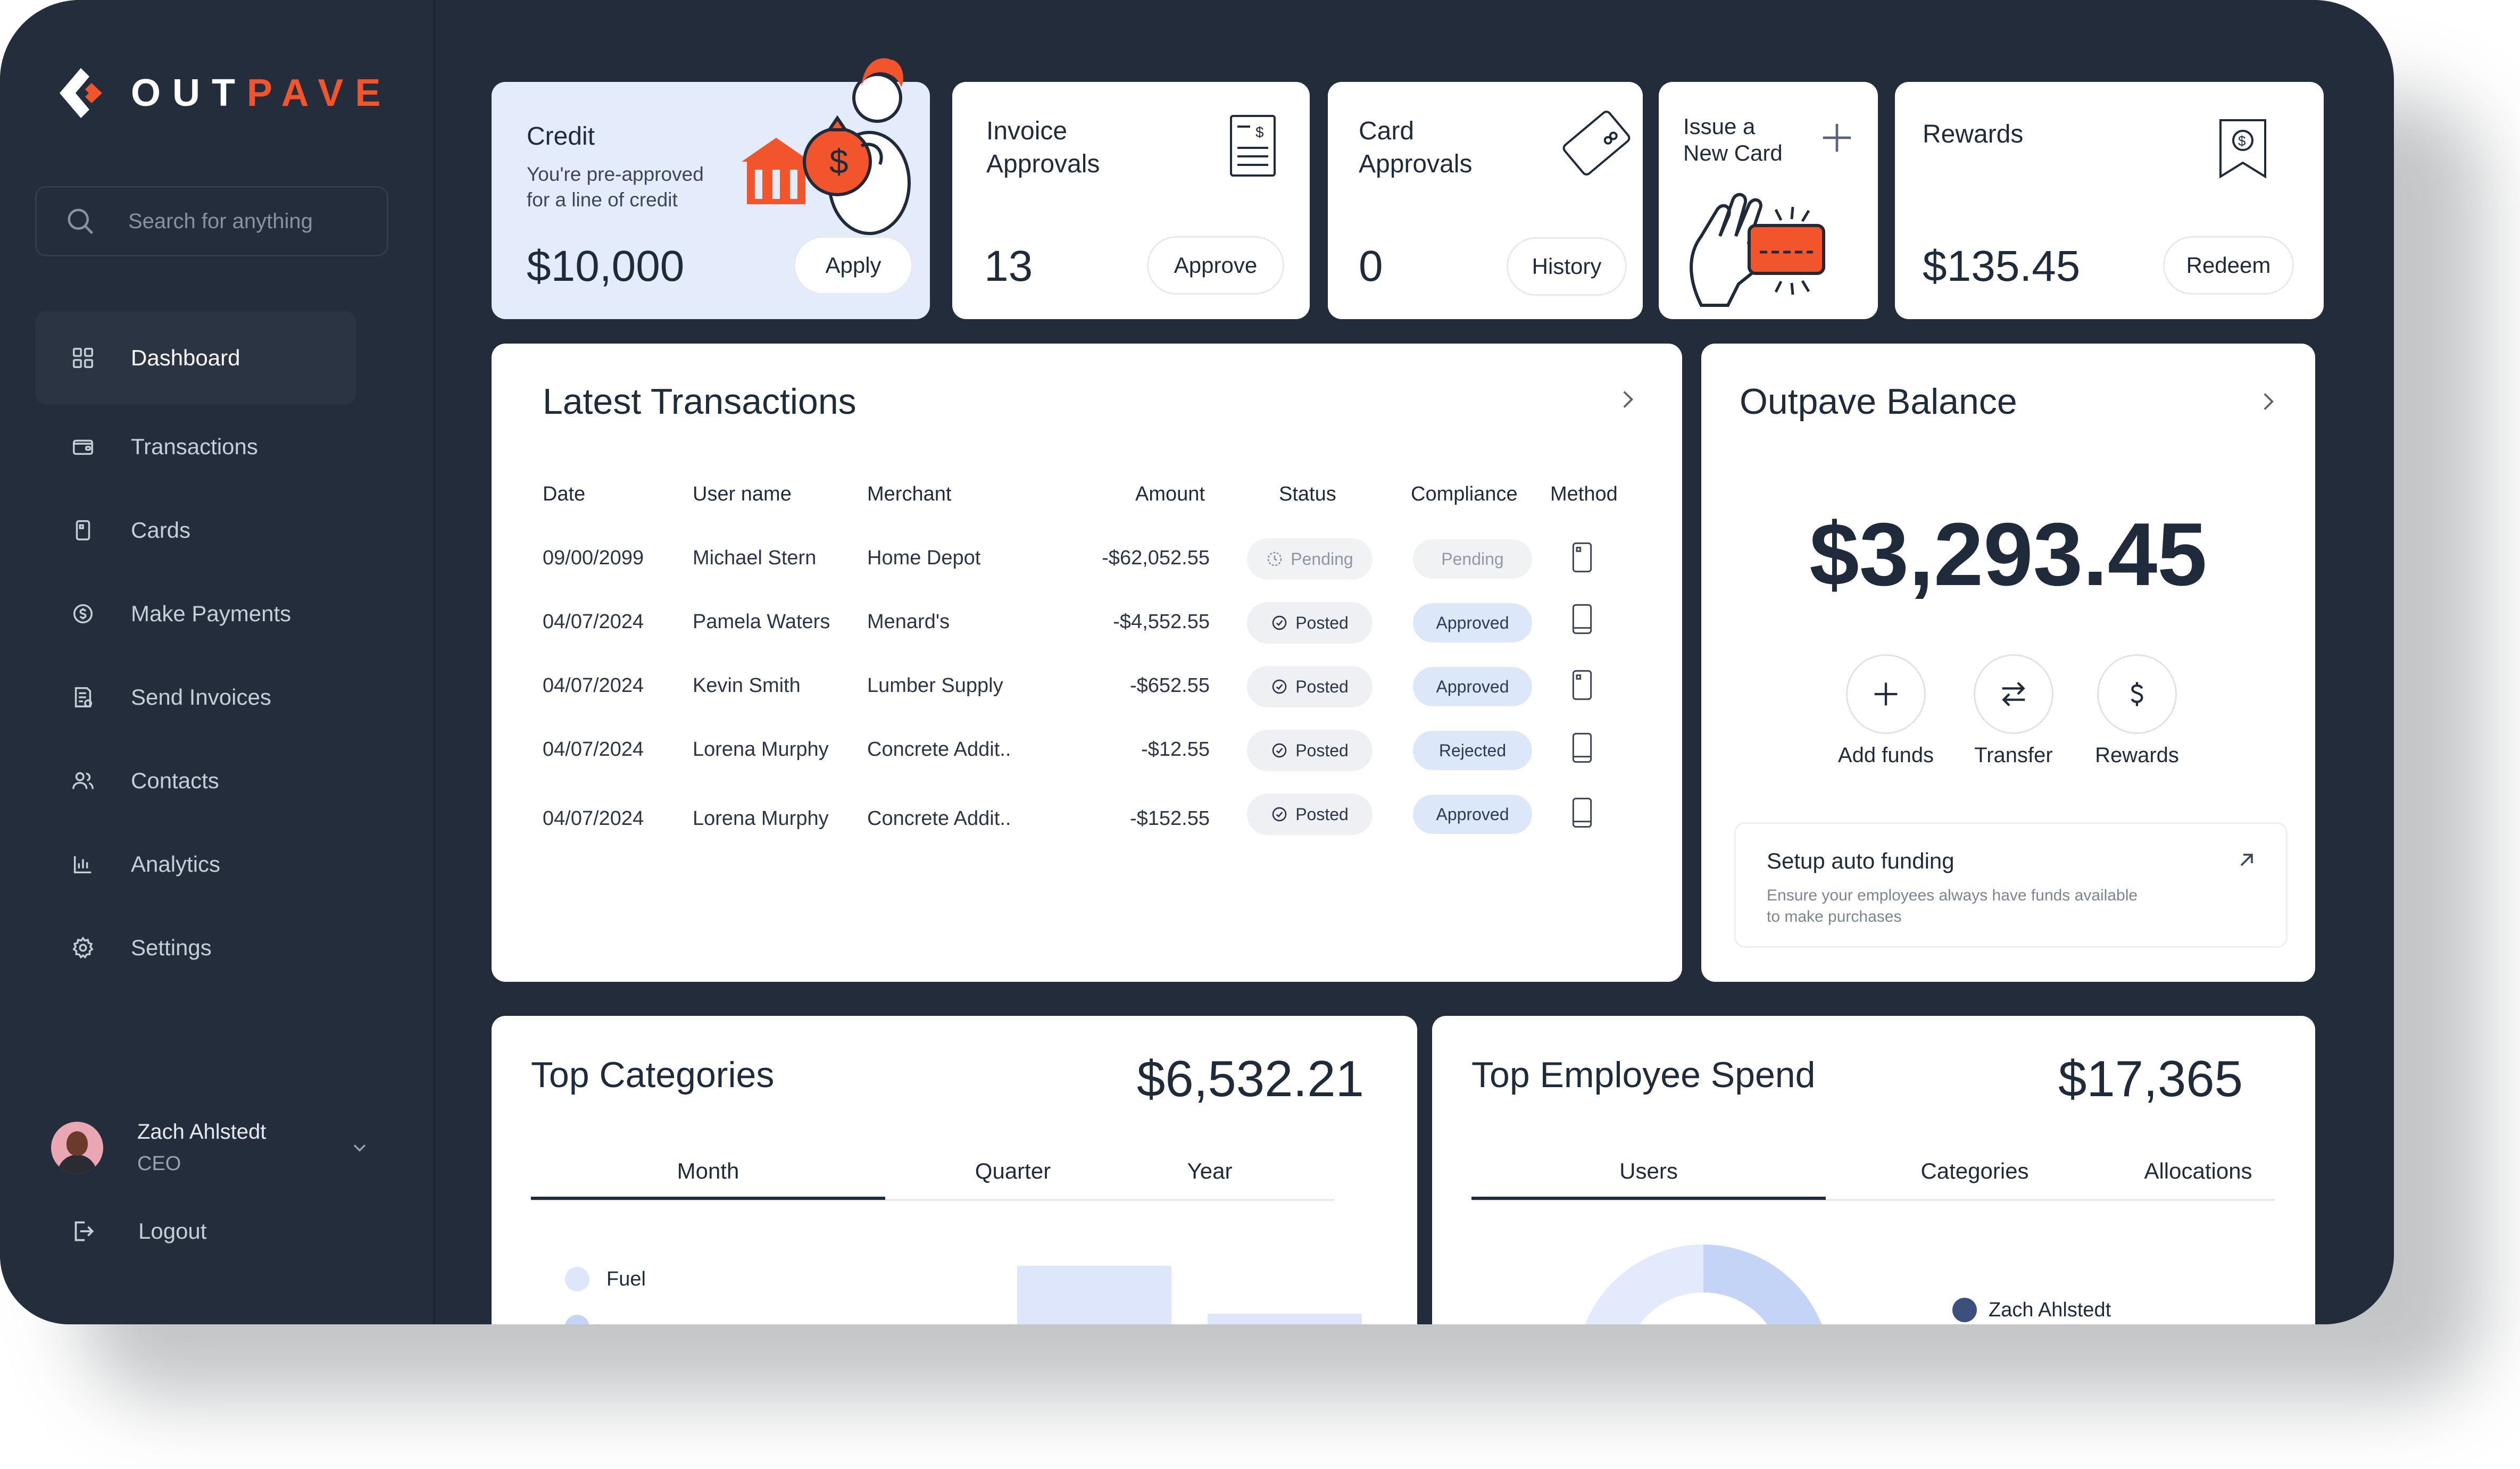  I want to click on add-funds-button, so click(1886, 694).